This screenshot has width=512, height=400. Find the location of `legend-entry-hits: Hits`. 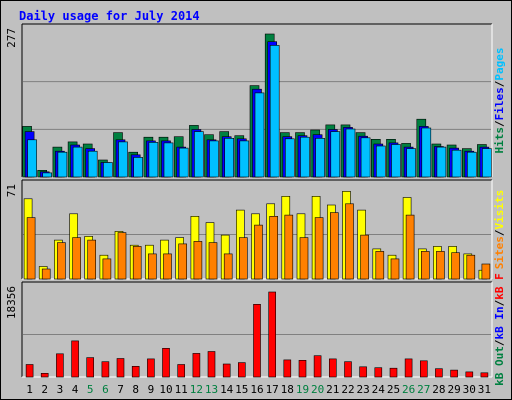

legend-entry-hits: Hits is located at coordinates (499, 140).